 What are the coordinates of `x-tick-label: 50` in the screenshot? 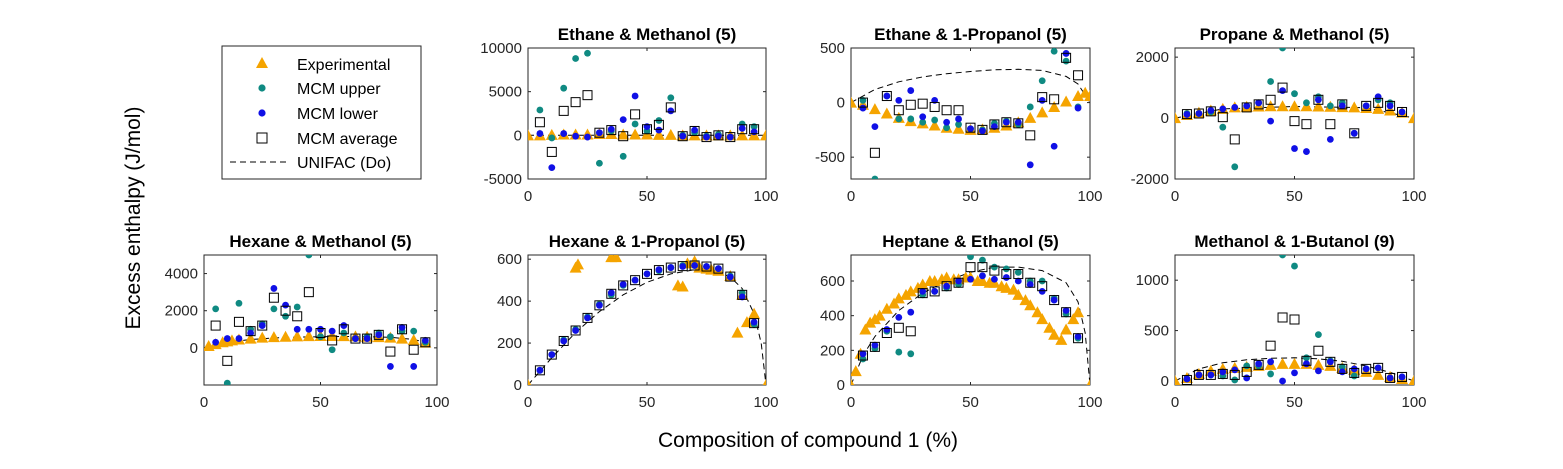 It's located at (647, 402).